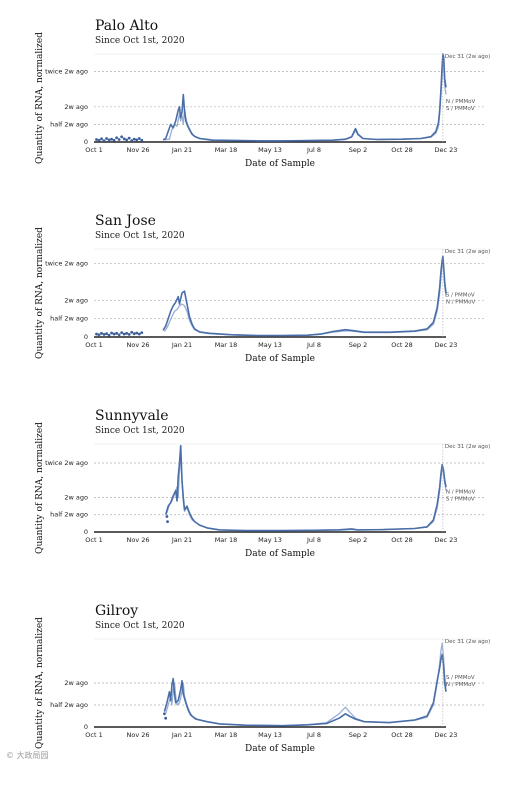 Image resolution: width=514 pixels, height=798 pixels. What do you see at coordinates (117, 611) in the screenshot?
I see `chart-title: Gilroy` at bounding box center [117, 611].